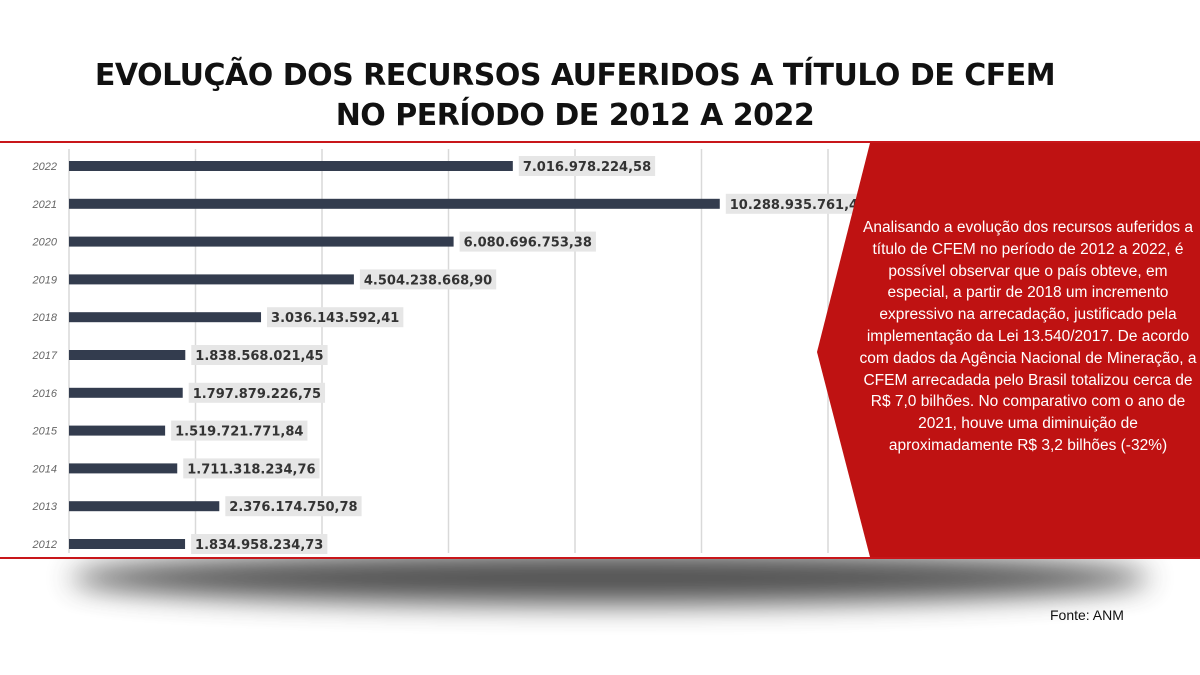 The image size is (1200, 675). I want to click on data-label: 6.080.696.753,38, so click(528, 243).